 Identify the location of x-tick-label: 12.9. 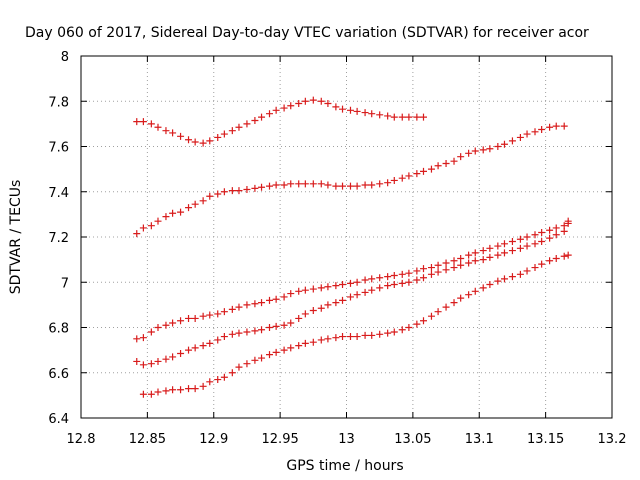
(213, 439).